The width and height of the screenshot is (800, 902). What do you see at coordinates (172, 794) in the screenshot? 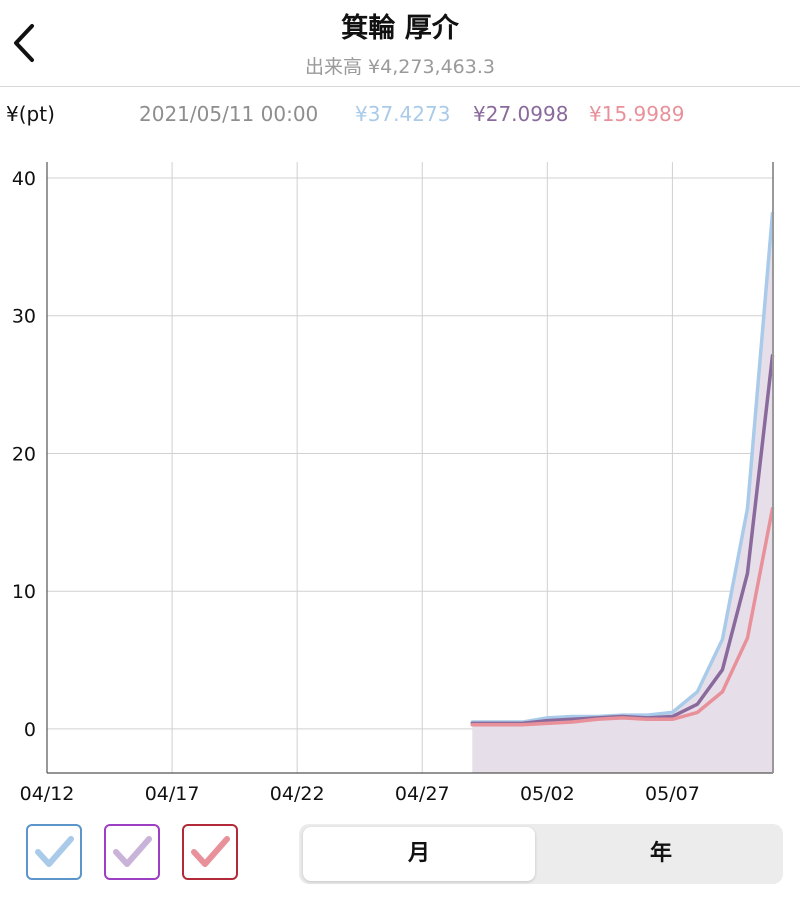
I see `x-tick-label: 04/17` at bounding box center [172, 794].